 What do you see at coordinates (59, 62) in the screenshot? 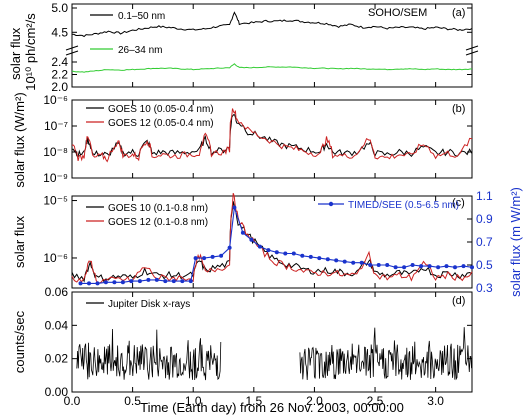
I see `ytick-label-a-2: 2.4` at bounding box center [59, 62].